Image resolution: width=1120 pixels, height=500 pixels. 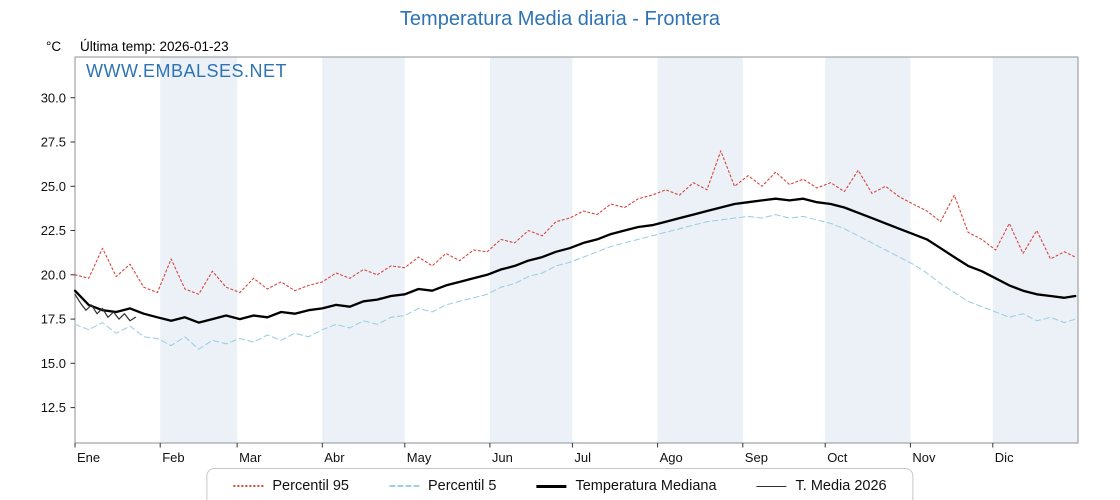 What do you see at coordinates (310, 486) in the screenshot?
I see `legend-label-percentil-95: Percentil 95` at bounding box center [310, 486].